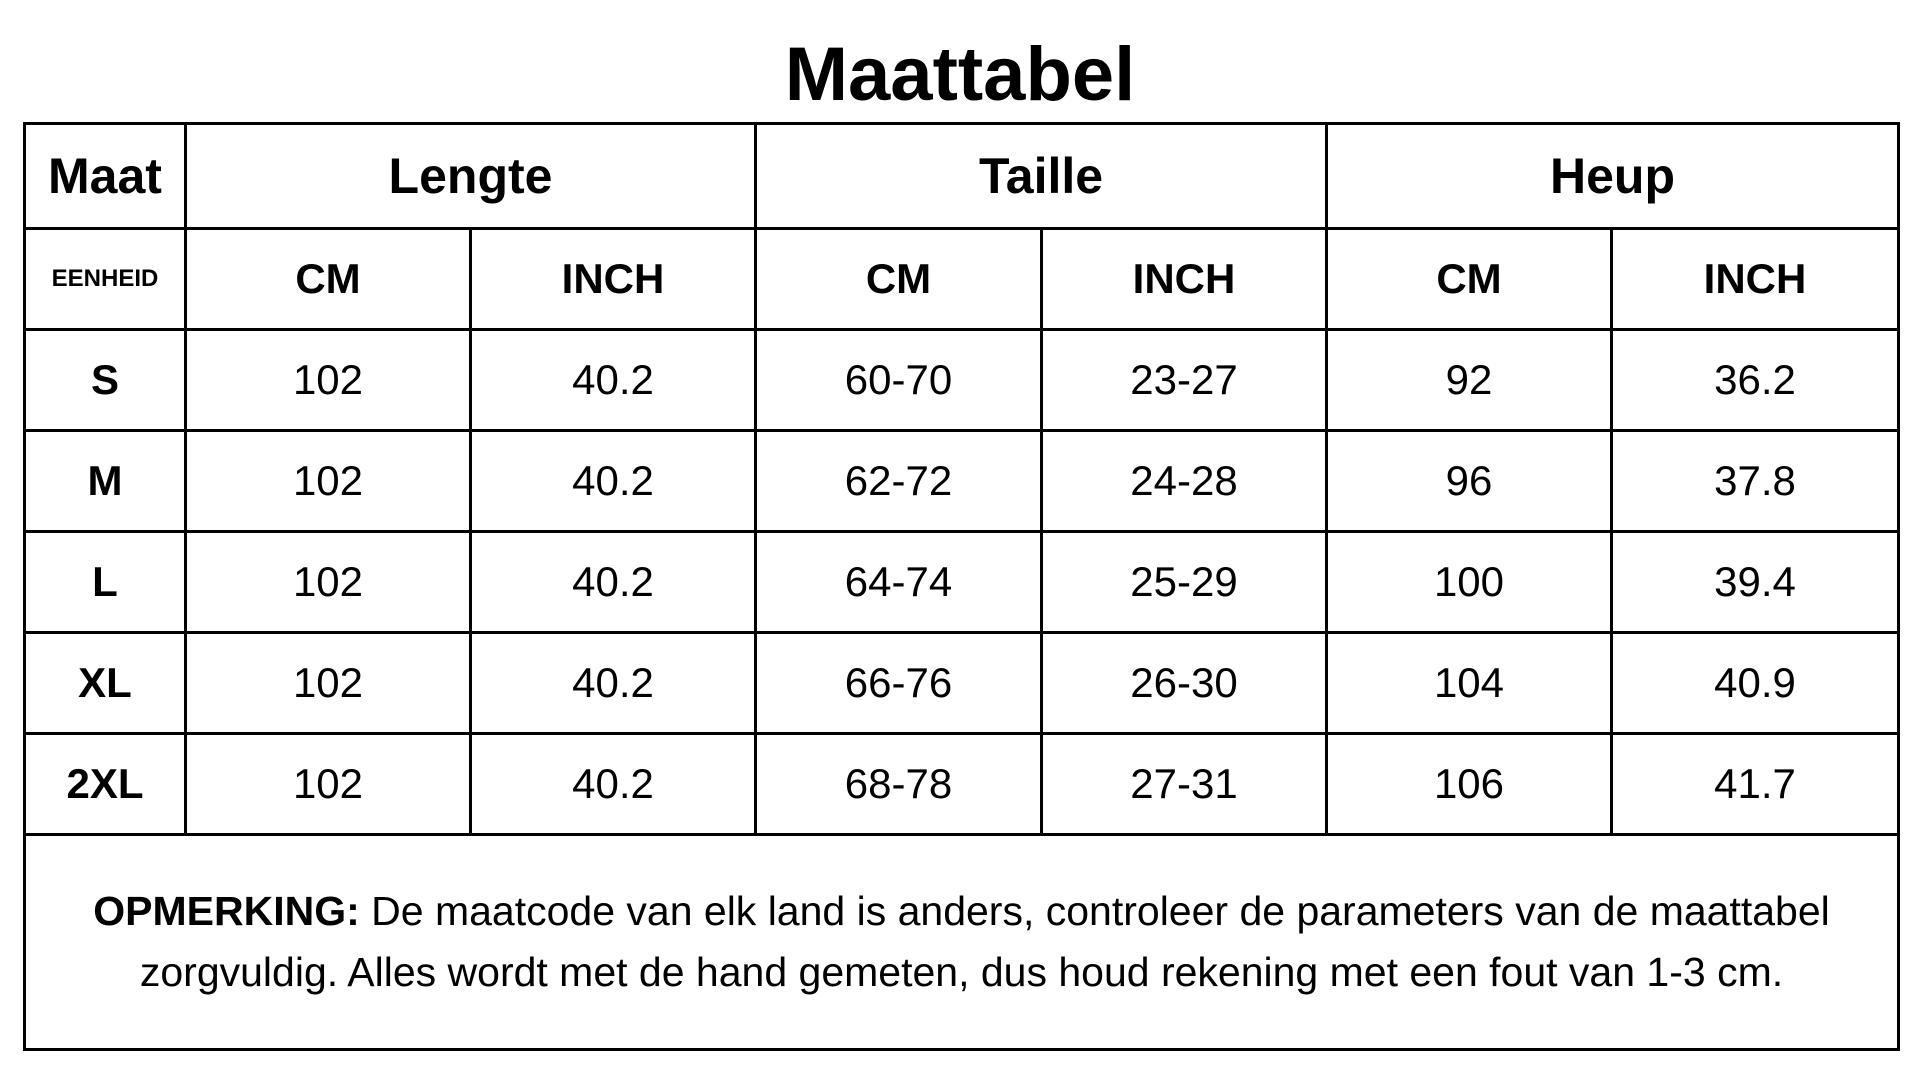 This screenshot has height=1080, width=1920. Describe the element at coordinates (105, 481) in the screenshot. I see `size-cell: M` at that location.